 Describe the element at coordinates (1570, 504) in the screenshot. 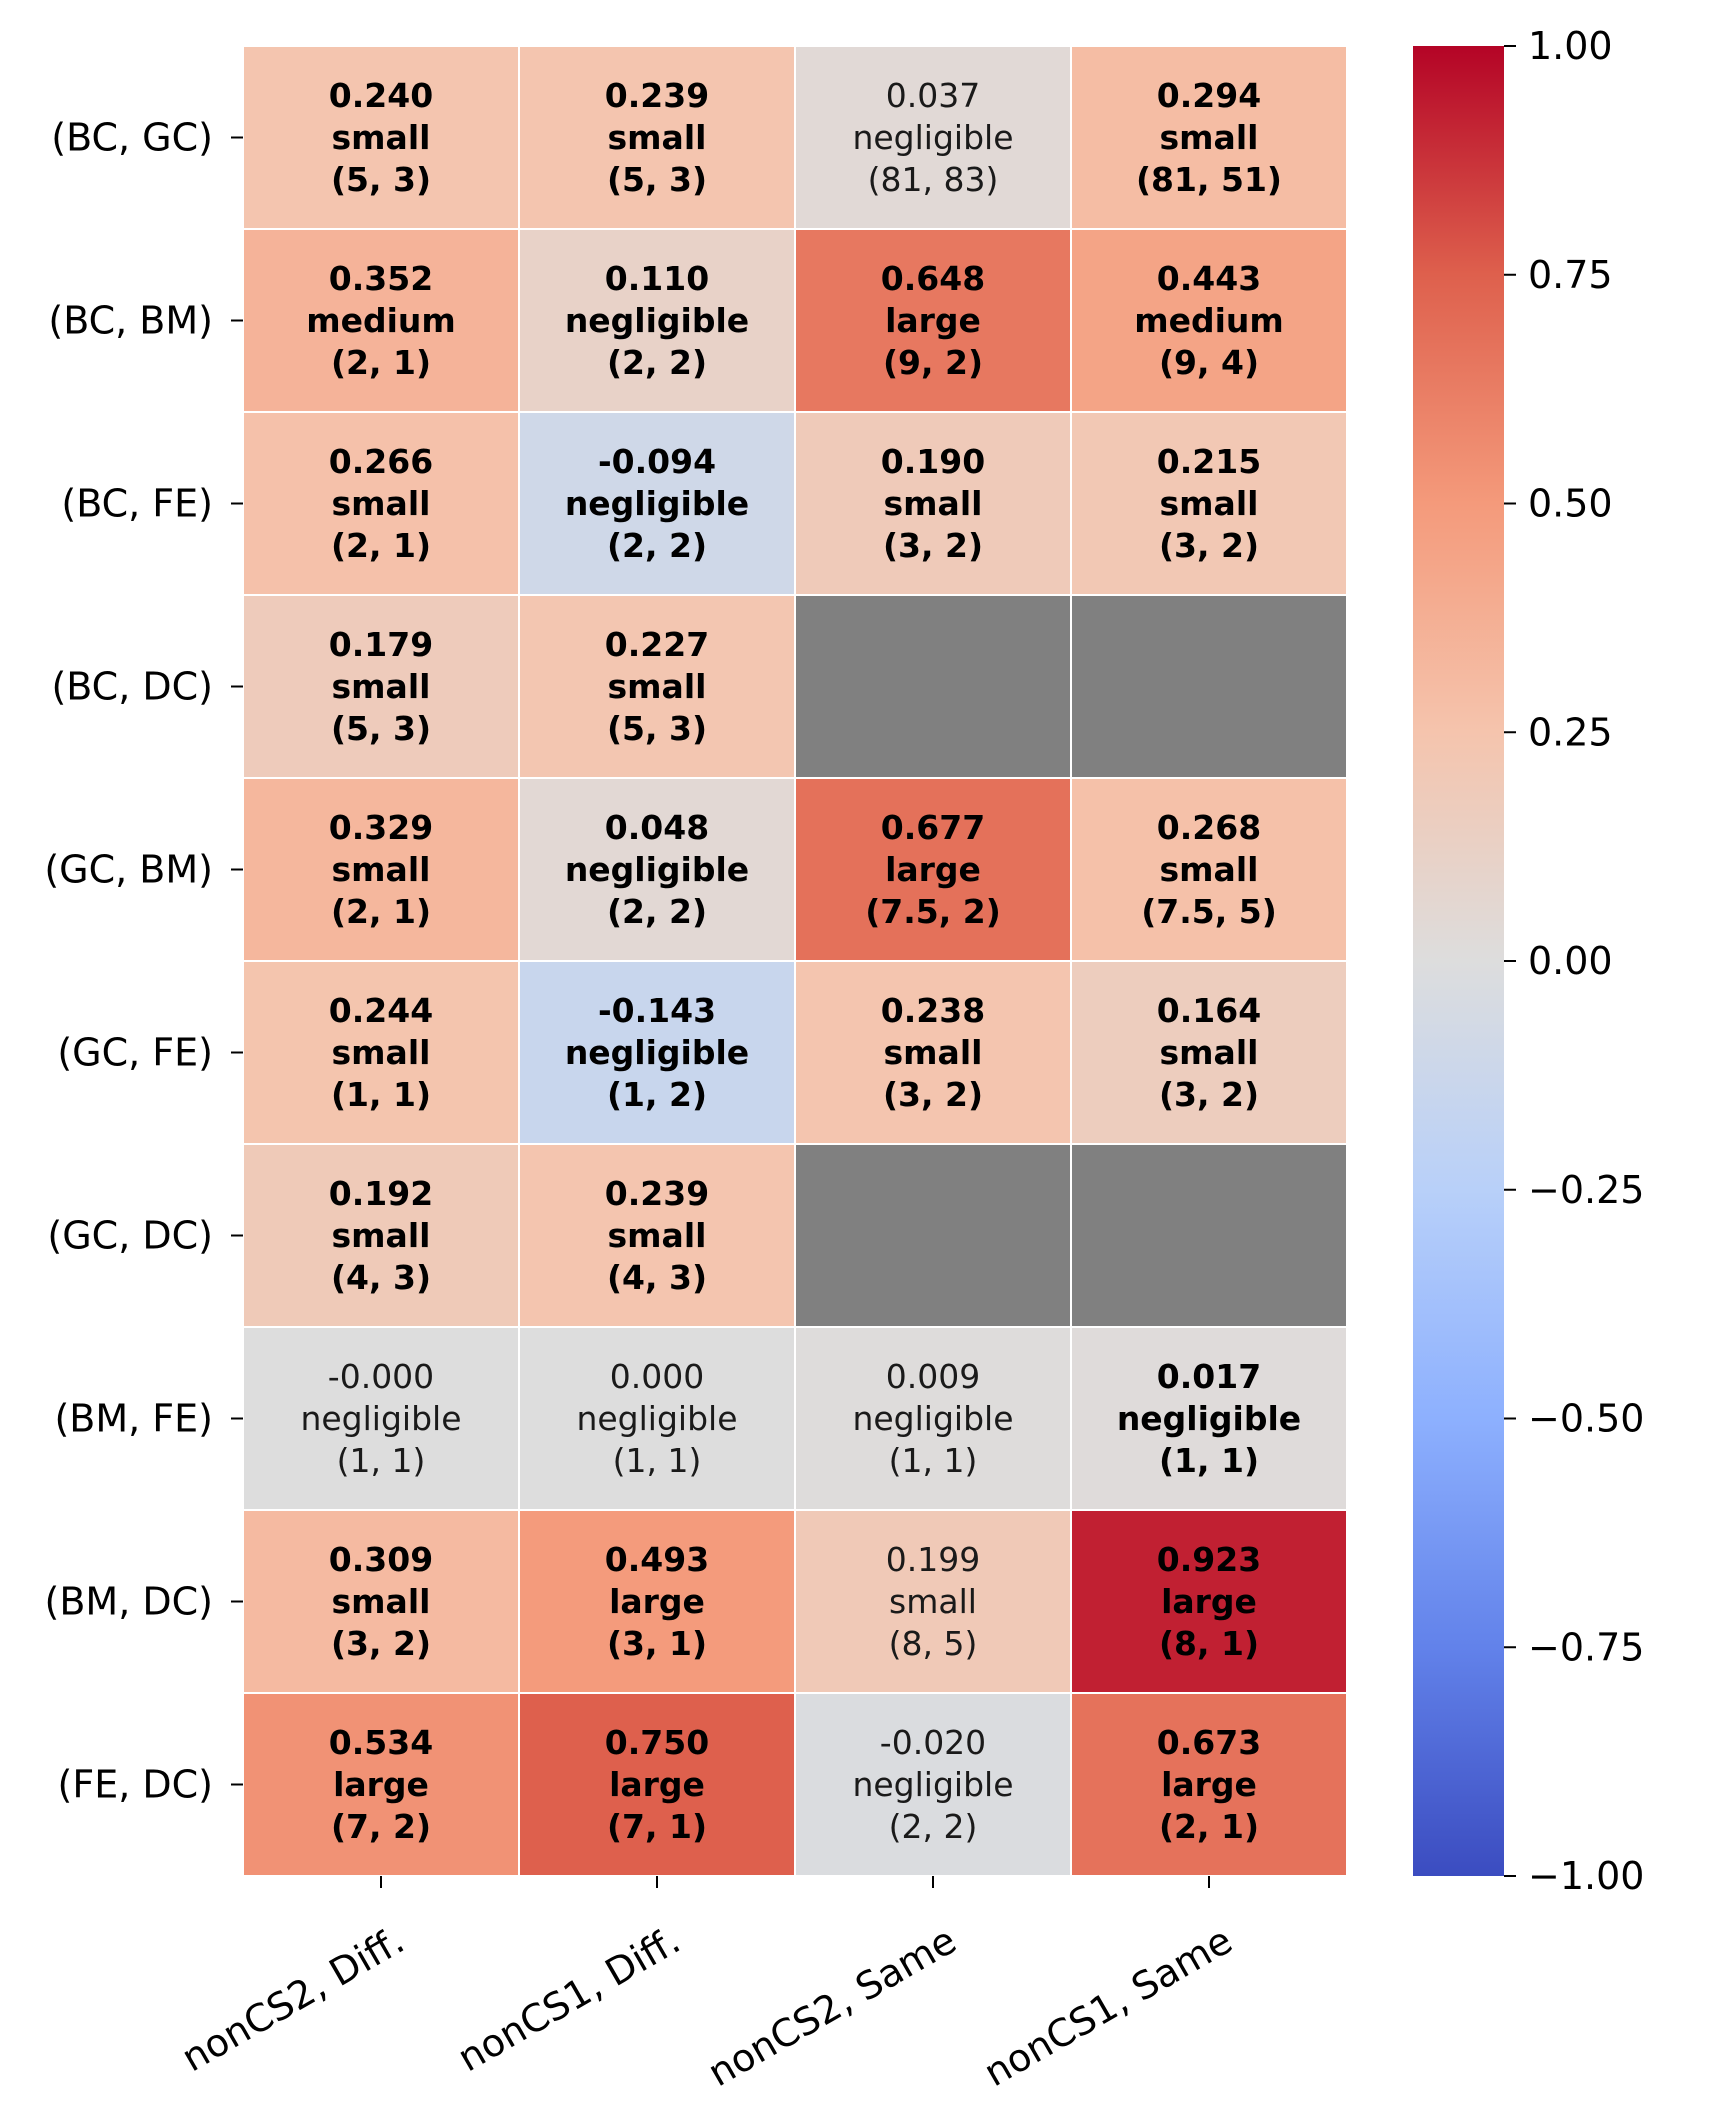

I see `colorbar-tick-label: 0.50` at that location.